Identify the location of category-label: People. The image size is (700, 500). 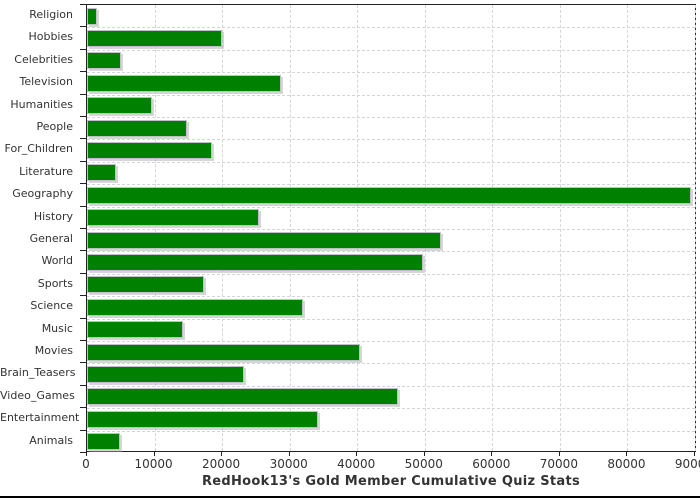
(54, 126).